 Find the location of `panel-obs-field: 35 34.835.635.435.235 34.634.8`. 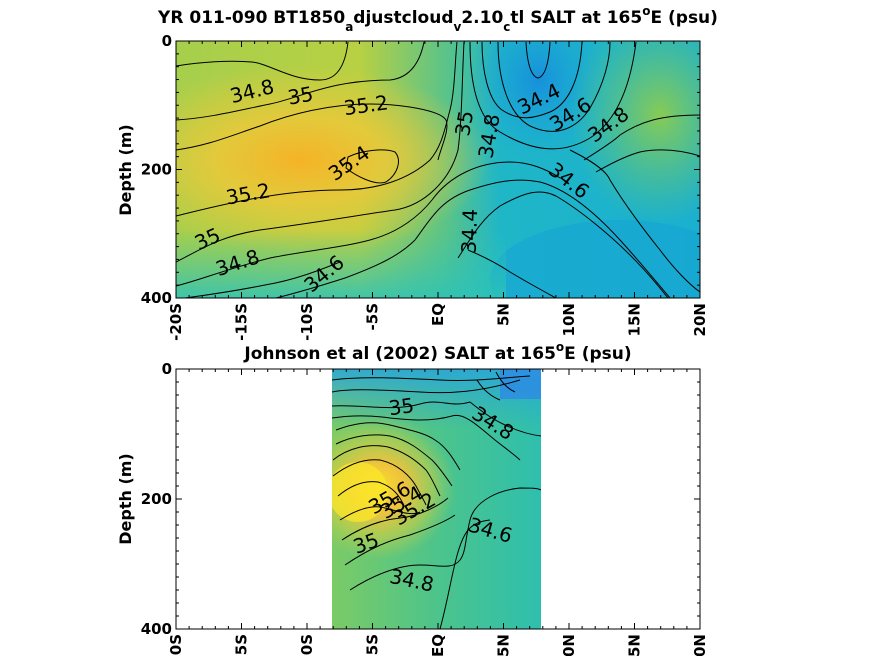

panel-obs-field: 35 34.835.635.435.235 34.634.8 is located at coordinates (436, 499).